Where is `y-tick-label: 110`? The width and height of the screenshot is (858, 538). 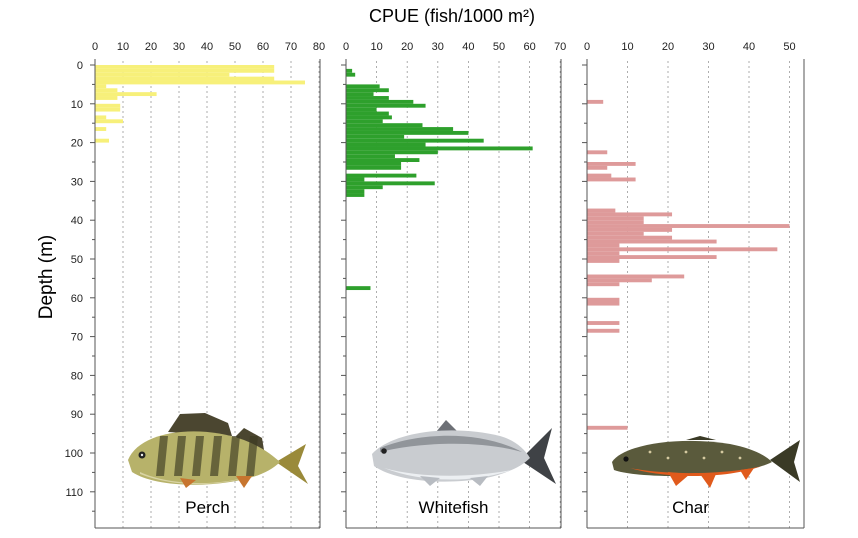 y-tick-label: 110 is located at coordinates (74, 493).